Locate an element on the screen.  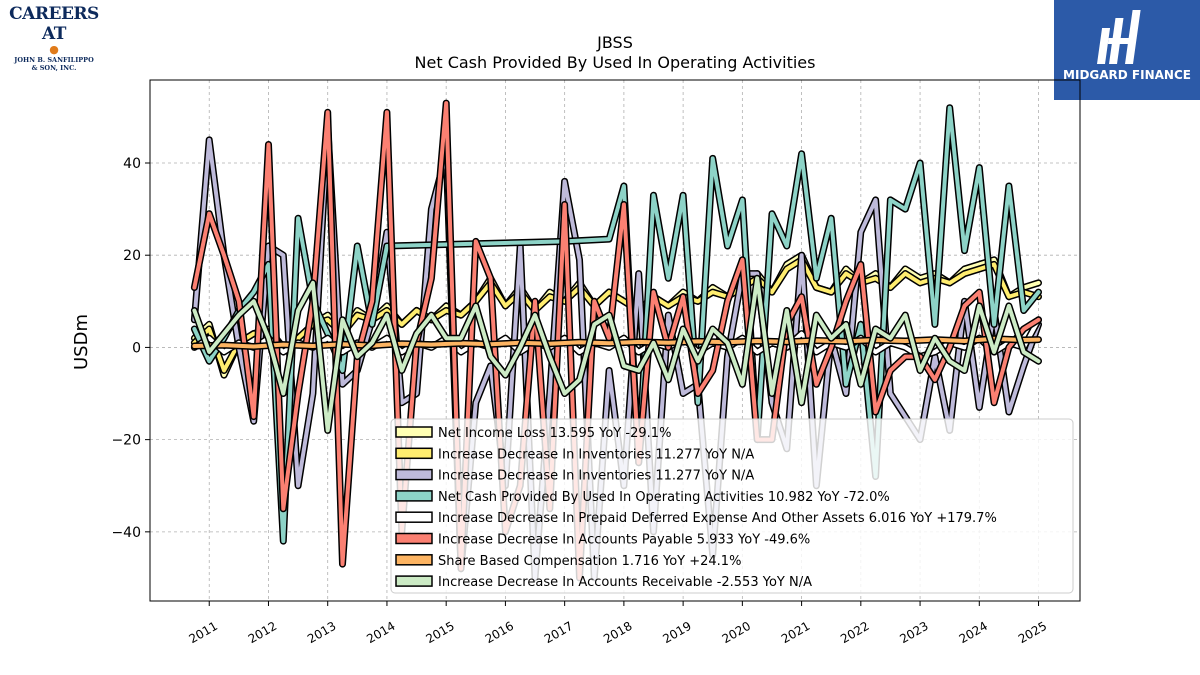
x-tick-label: 2020 is located at coordinates (736, 632).